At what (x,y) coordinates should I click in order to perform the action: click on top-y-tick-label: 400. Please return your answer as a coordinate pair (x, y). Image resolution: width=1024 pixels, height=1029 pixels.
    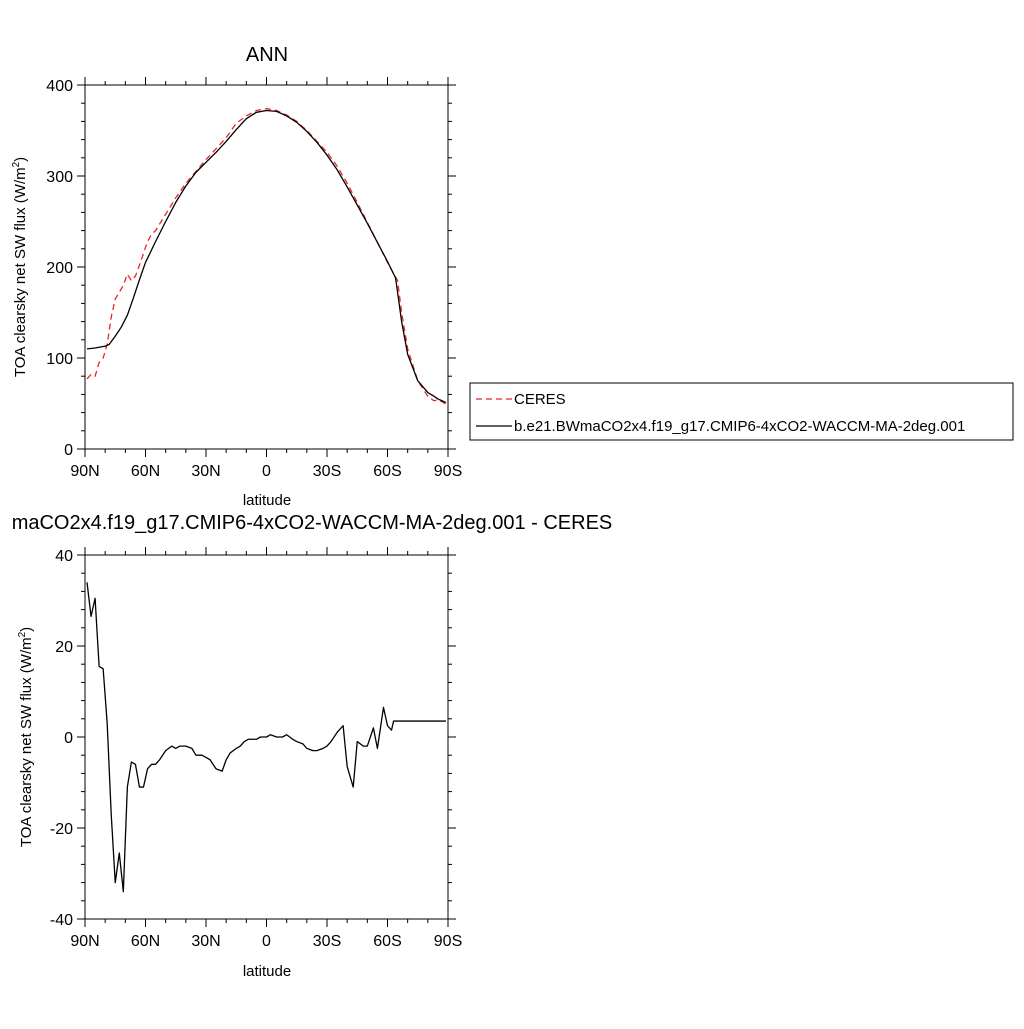
    Looking at the image, I should click on (59, 86).